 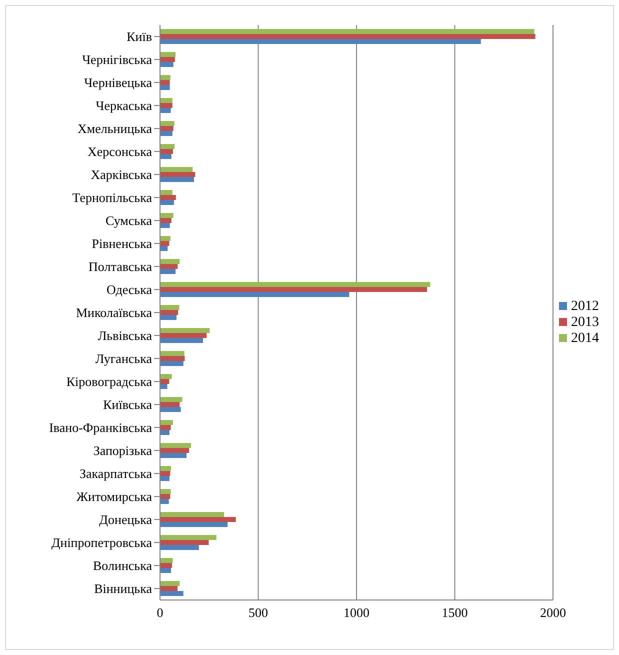 What do you see at coordinates (120, 152) in the screenshot?
I see `y-tick-label: Херсонська` at bounding box center [120, 152].